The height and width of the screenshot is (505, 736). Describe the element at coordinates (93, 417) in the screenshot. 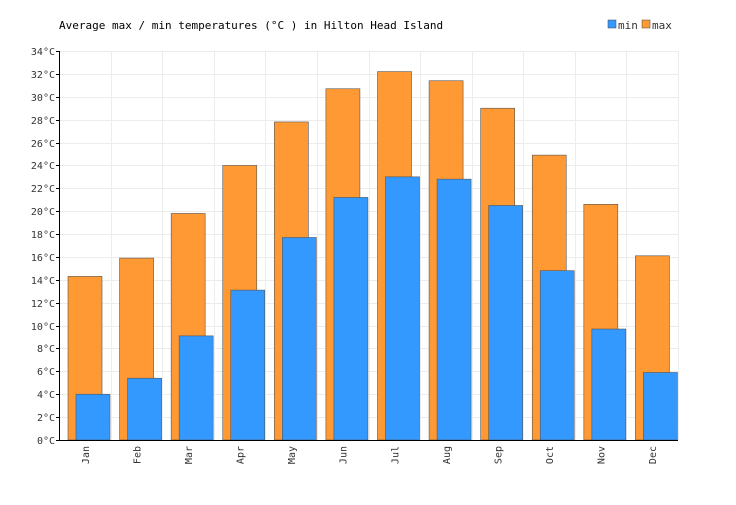

I see `bar-min-jan` at that location.